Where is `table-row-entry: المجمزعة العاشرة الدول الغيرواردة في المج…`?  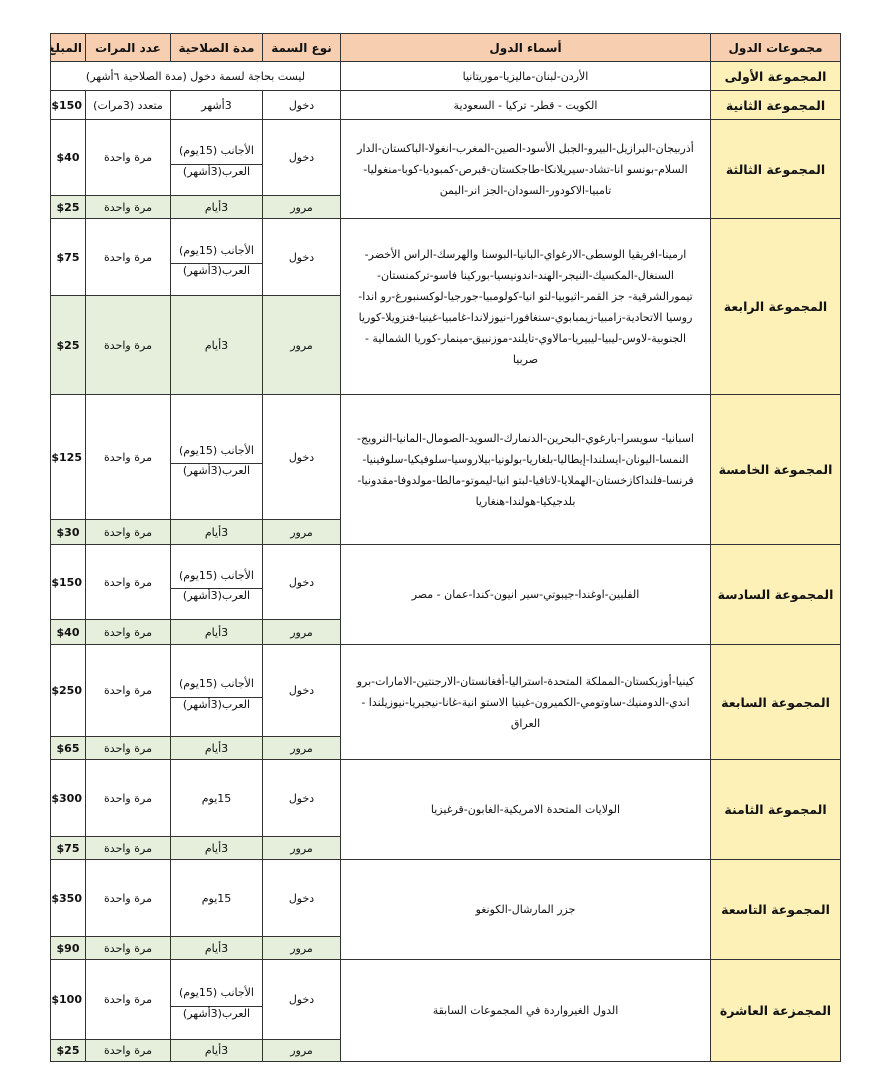 table-row-entry: المجمزعة العاشرة الدول الغيرواردة في المج… is located at coordinates (445, 1010).